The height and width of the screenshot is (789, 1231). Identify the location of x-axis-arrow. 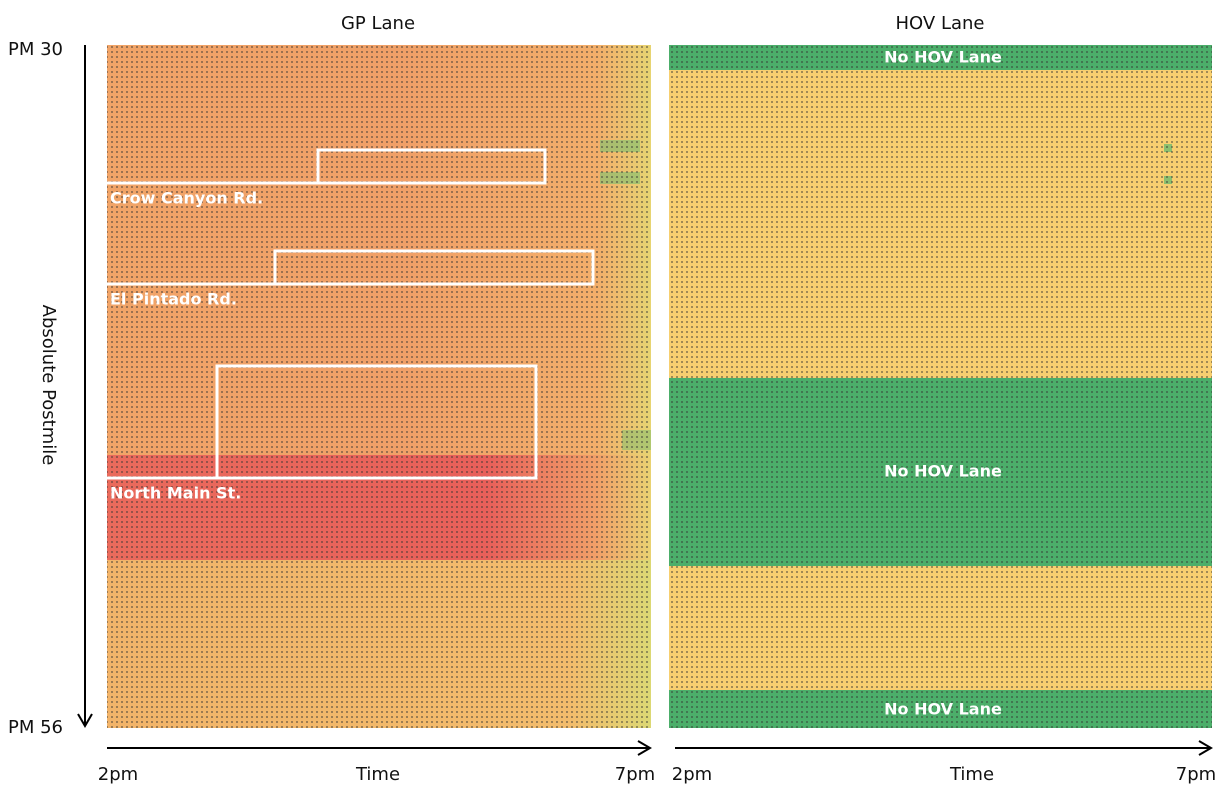
(660, 748).